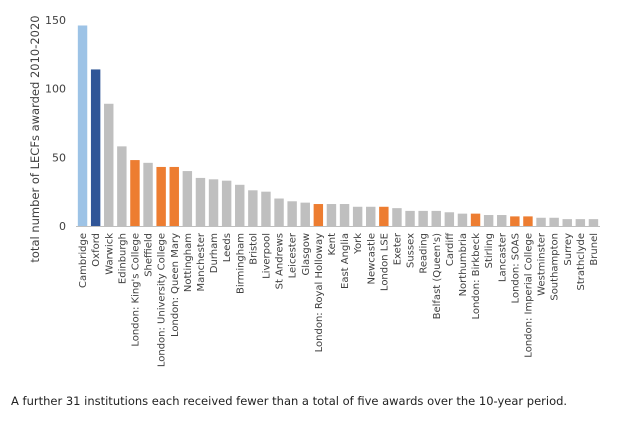  What do you see at coordinates (59, 157) in the screenshot?
I see `y-tick-label: 50` at bounding box center [59, 157].